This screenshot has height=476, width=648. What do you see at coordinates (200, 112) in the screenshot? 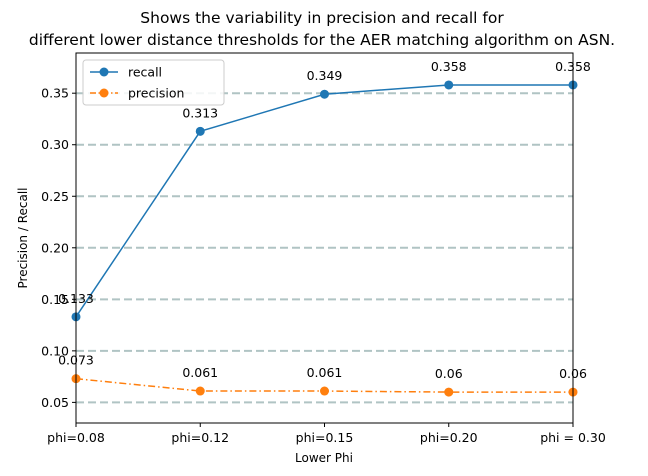
I see `data-label-recall: 0.313` at bounding box center [200, 112].